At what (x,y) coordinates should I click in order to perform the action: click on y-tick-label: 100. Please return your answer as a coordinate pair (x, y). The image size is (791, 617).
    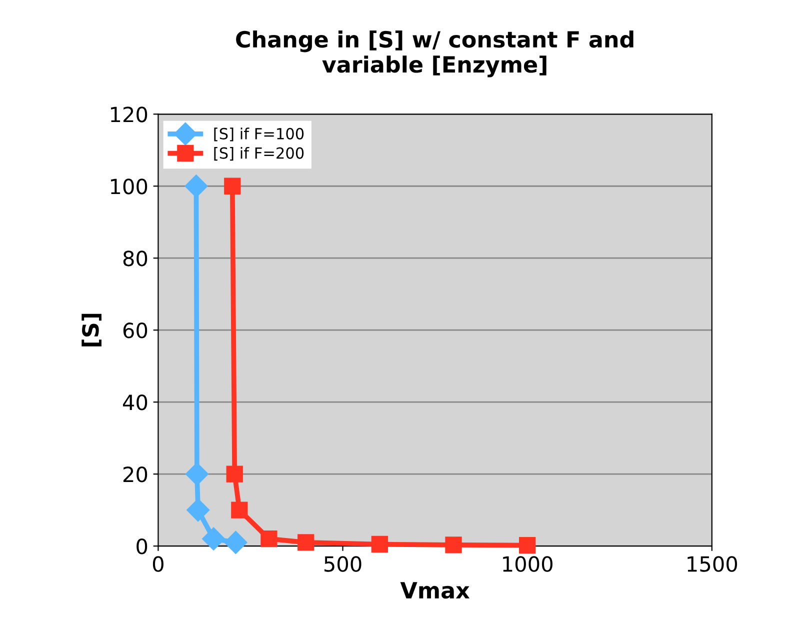
    Looking at the image, I should click on (129, 186).